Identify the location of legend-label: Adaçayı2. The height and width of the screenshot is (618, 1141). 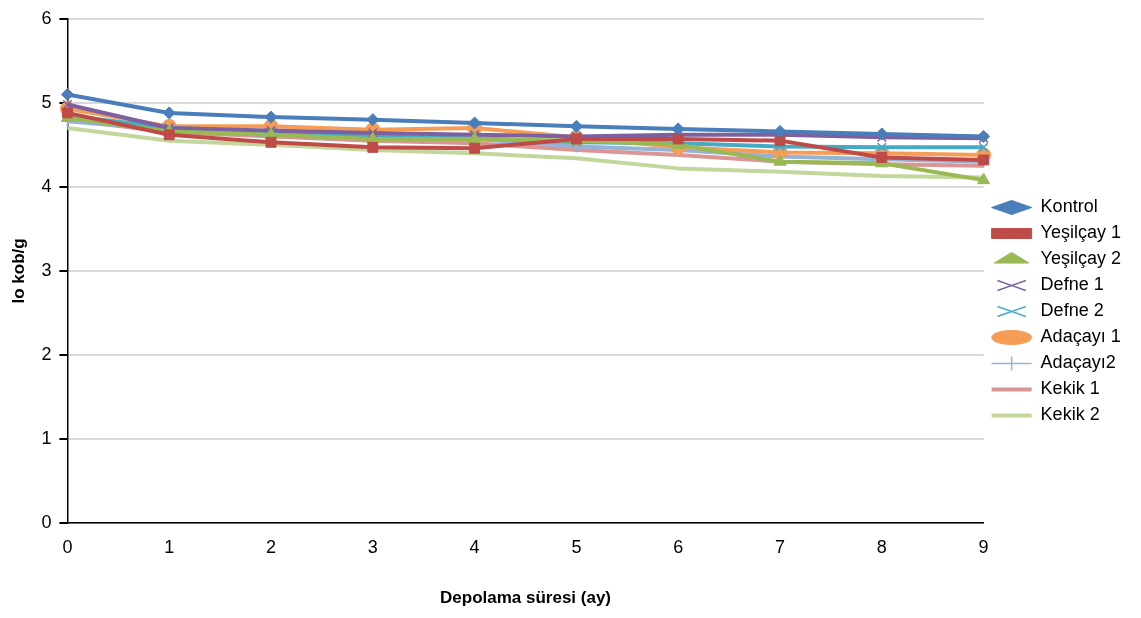
(1078, 362).